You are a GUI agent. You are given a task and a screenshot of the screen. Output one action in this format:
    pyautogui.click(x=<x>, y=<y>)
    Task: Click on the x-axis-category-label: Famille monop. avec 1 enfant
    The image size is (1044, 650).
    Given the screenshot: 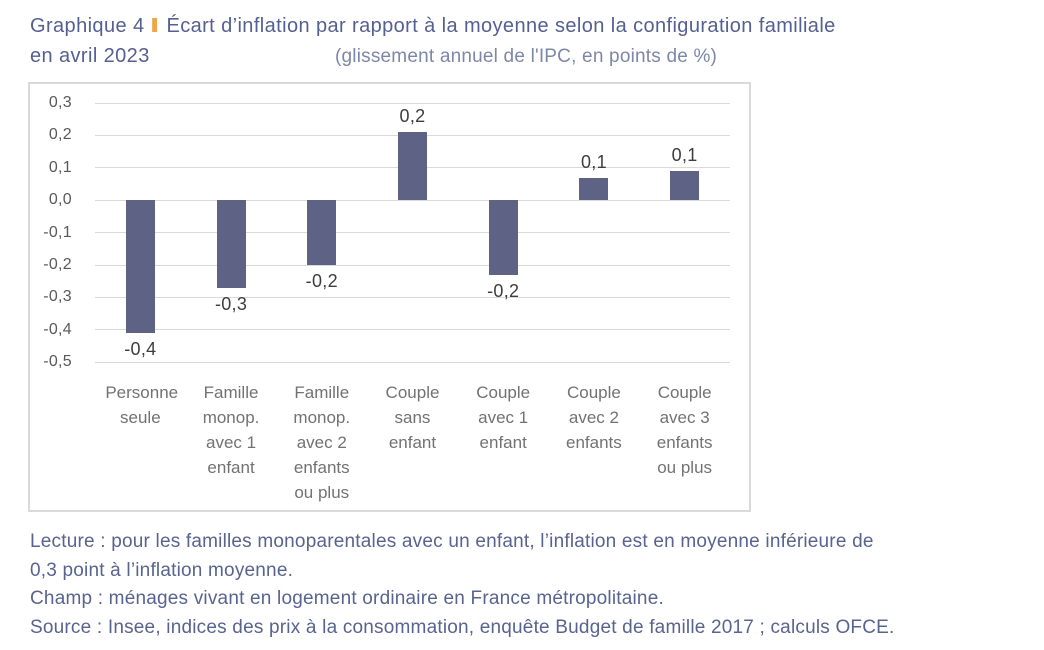 What is the action you would take?
    pyautogui.click(x=231, y=430)
    